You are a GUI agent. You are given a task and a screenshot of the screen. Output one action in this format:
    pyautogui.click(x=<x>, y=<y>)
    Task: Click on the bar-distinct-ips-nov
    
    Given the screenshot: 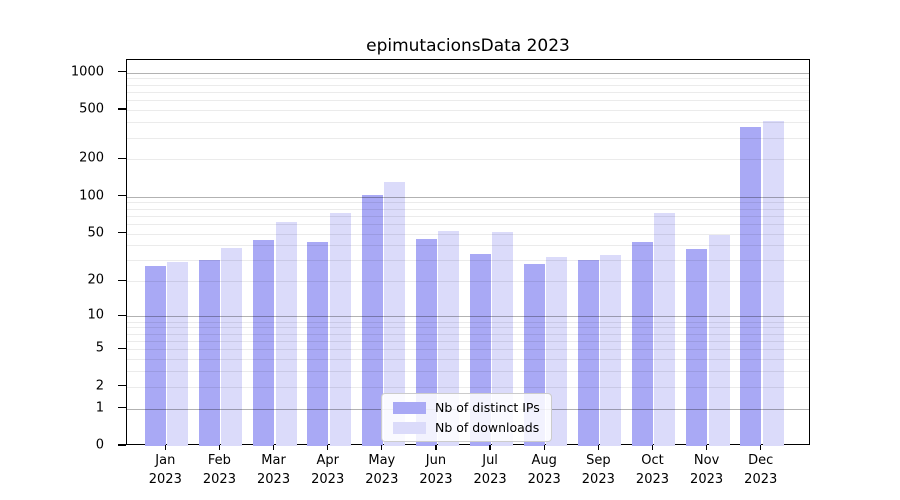 What is the action you would take?
    pyautogui.click(x=697, y=347)
    